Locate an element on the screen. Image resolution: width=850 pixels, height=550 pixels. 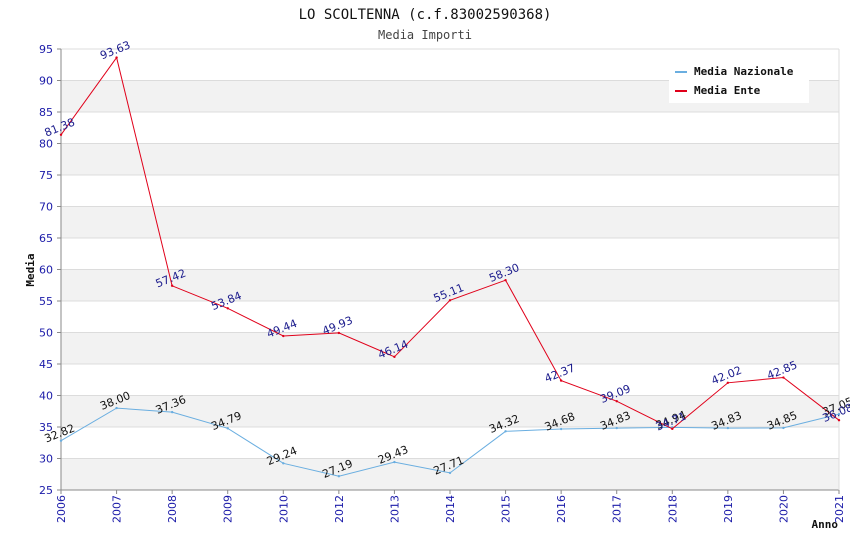
y-axis: 25 30 35 40 45 50 55 60 65 70 75 80 85 90 95 is located at coordinates (50, 270).